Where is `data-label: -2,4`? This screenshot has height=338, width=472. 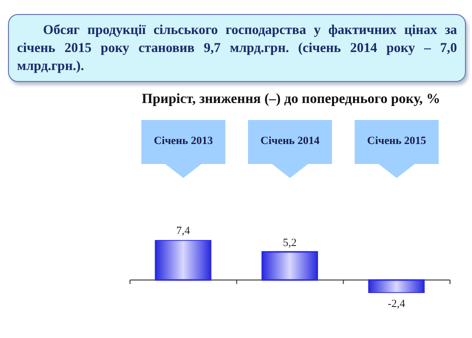
data-label: -2,4 is located at coordinates (397, 304).